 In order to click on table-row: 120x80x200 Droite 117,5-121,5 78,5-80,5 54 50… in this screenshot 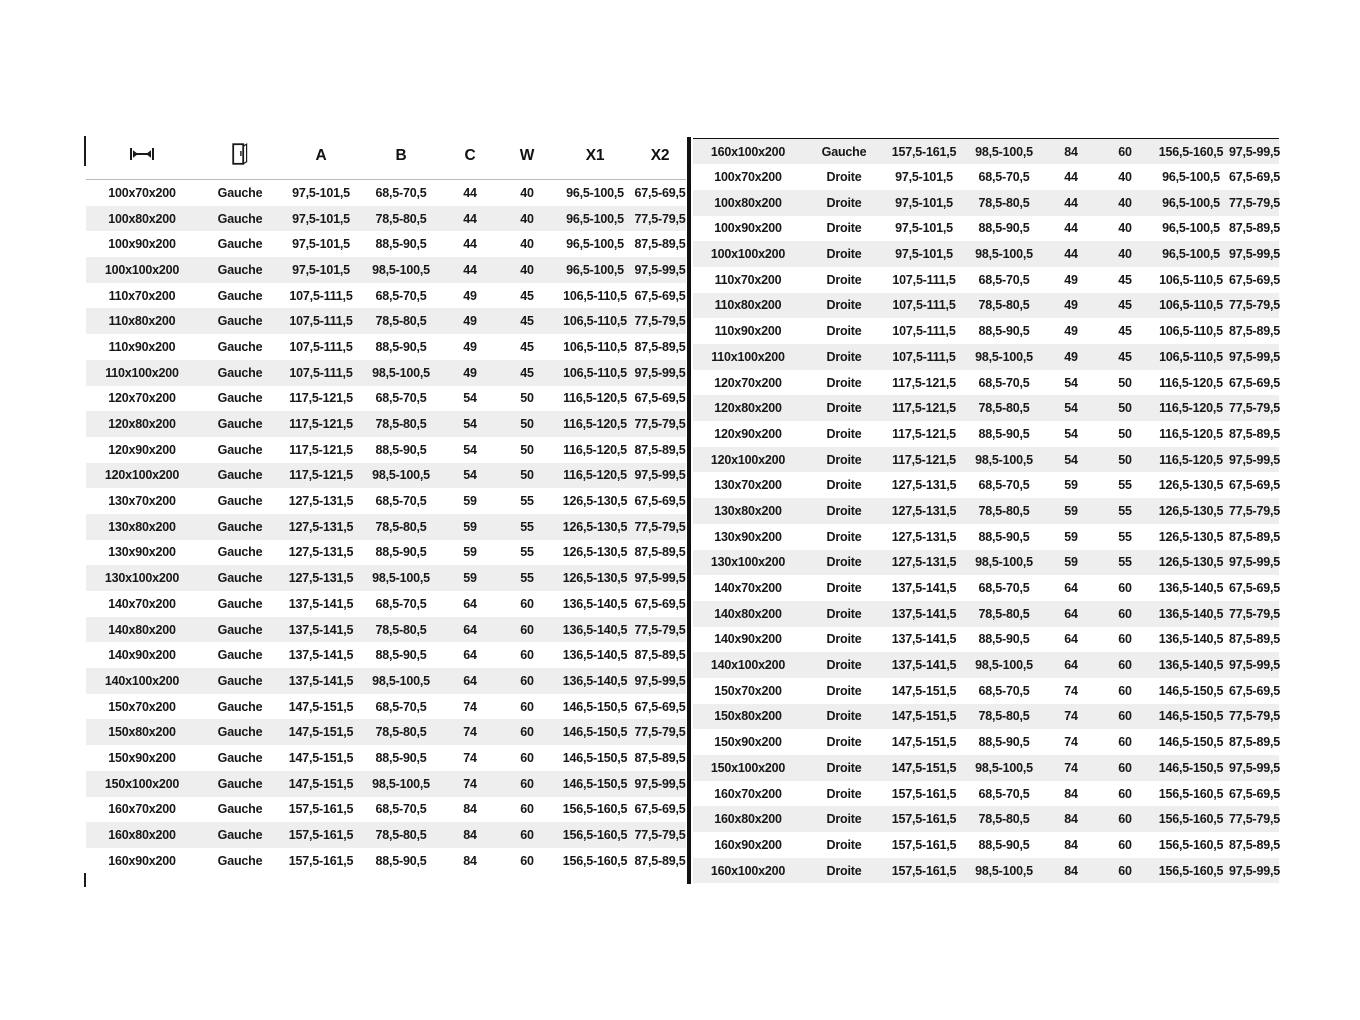, I will do `click(986, 408)`.